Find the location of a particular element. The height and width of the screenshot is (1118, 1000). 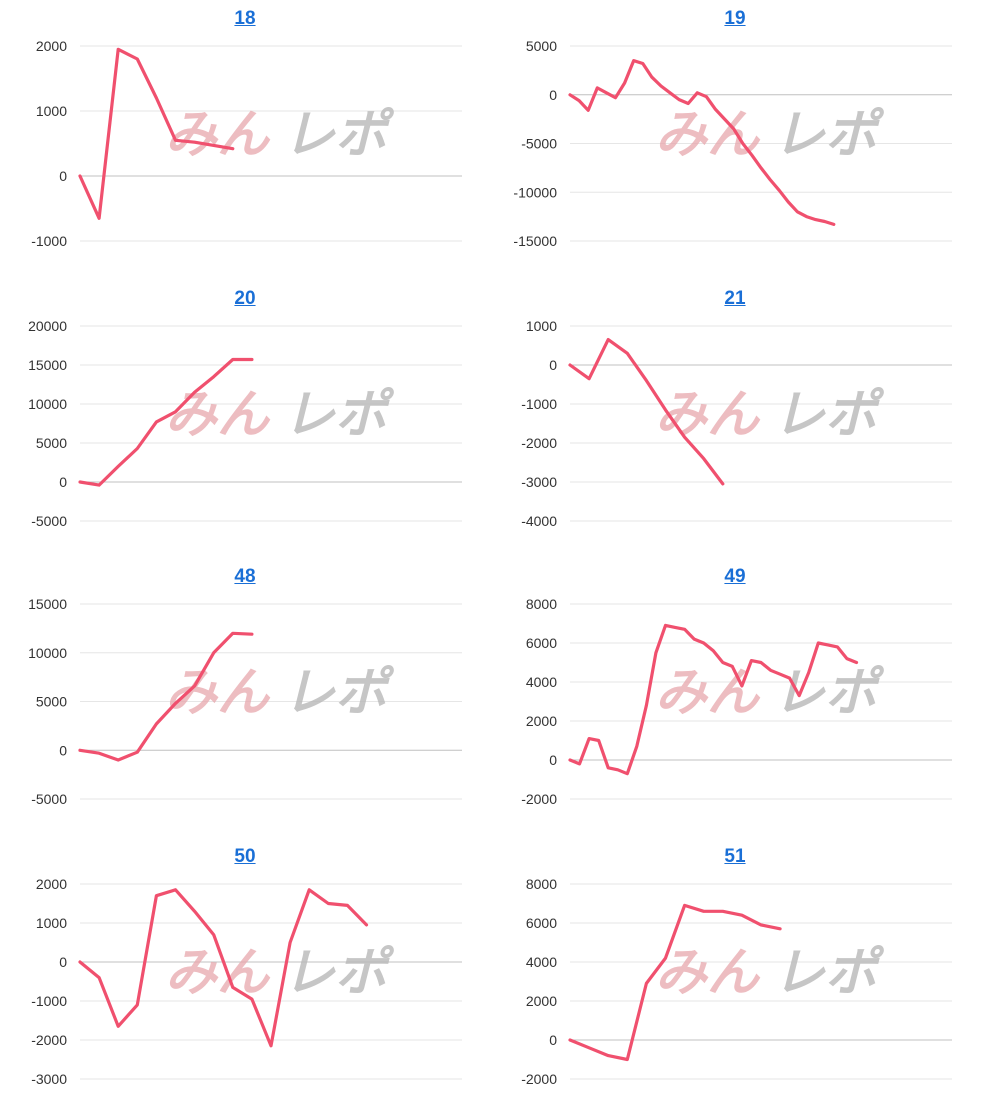

chart-svg: 20000 15000 10000 5000 0 -5000 みん レポ is located at coordinates (245, 423).